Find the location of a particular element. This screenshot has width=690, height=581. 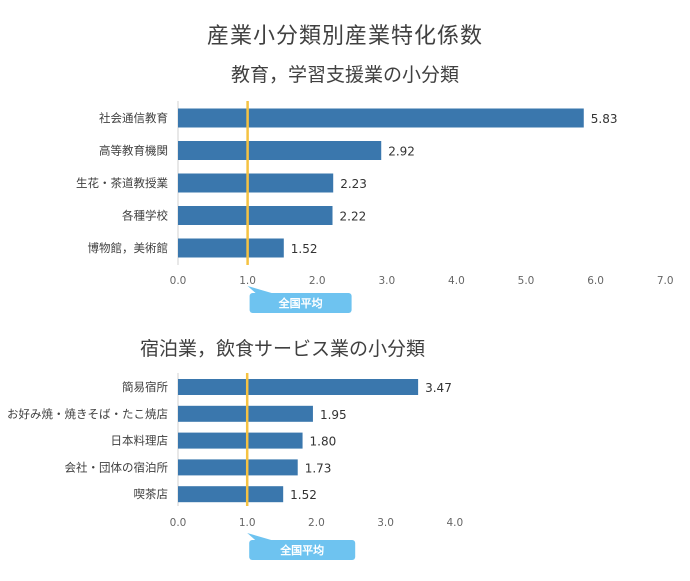

category-label: 会社・団体の宿泊所 is located at coordinates (117, 467).